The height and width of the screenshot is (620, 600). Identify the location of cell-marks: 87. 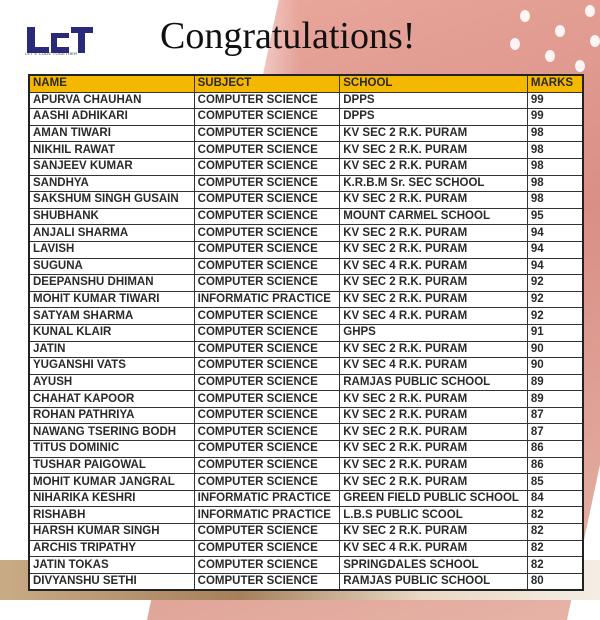
(555, 415).